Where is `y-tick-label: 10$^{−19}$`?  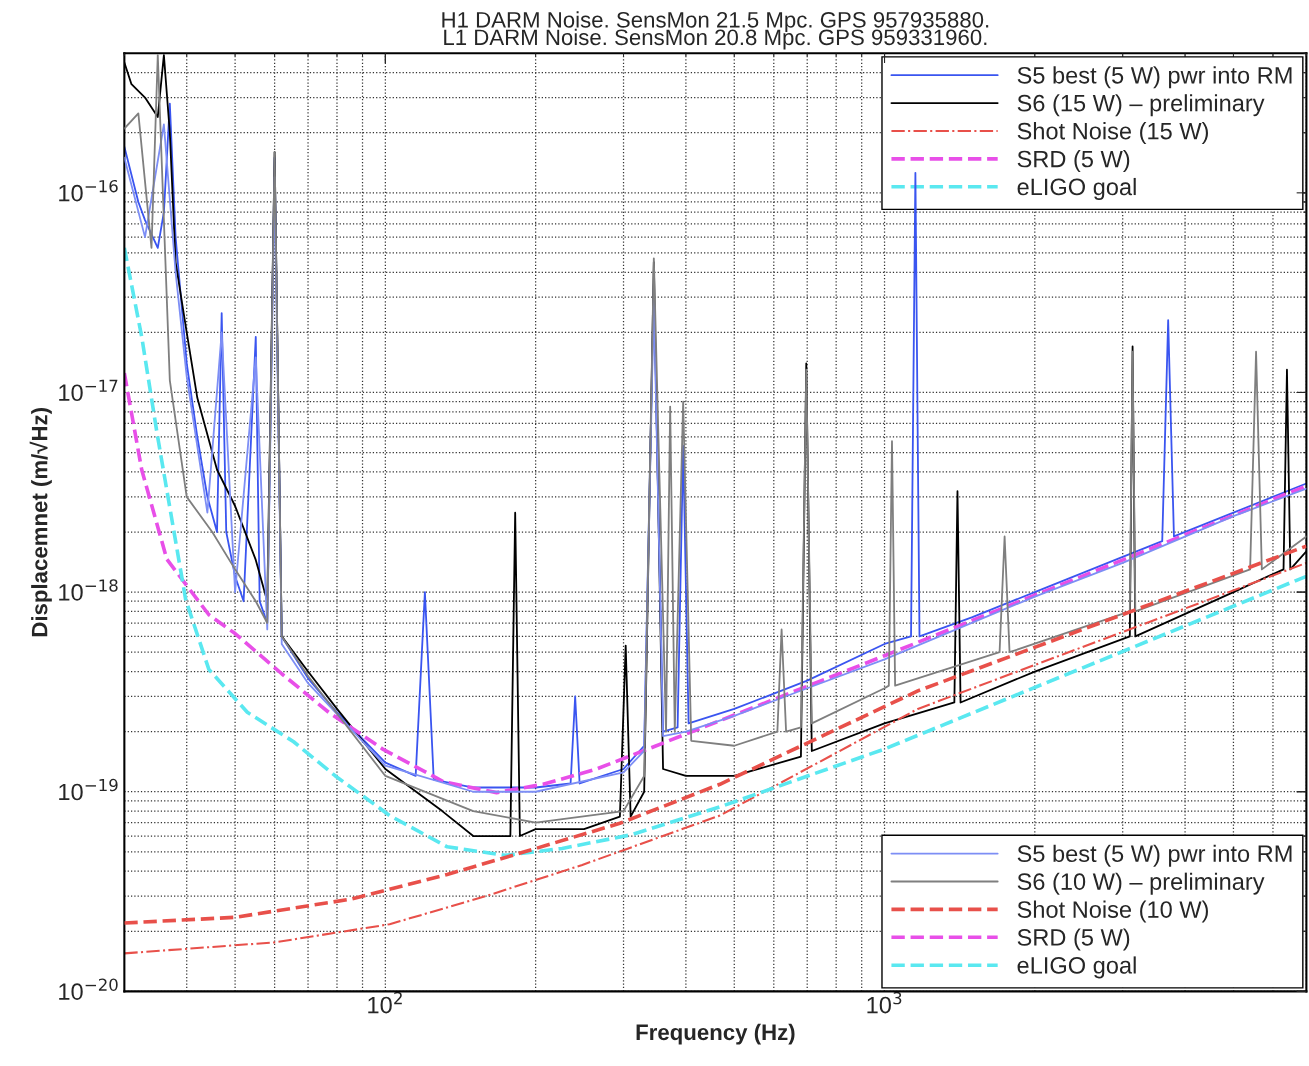 y-tick-label: 10$^{−19}$ is located at coordinates (88, 789).